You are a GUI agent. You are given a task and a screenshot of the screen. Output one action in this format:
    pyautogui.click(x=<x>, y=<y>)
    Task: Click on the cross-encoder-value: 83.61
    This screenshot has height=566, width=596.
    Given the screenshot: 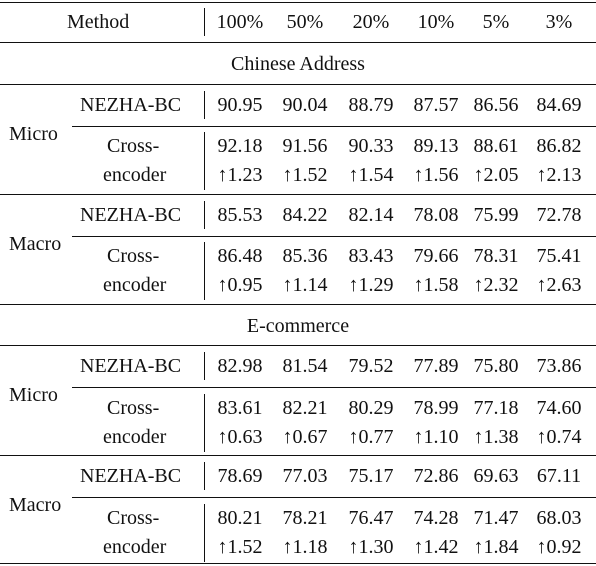 What is the action you would take?
    pyautogui.click(x=240, y=408)
    